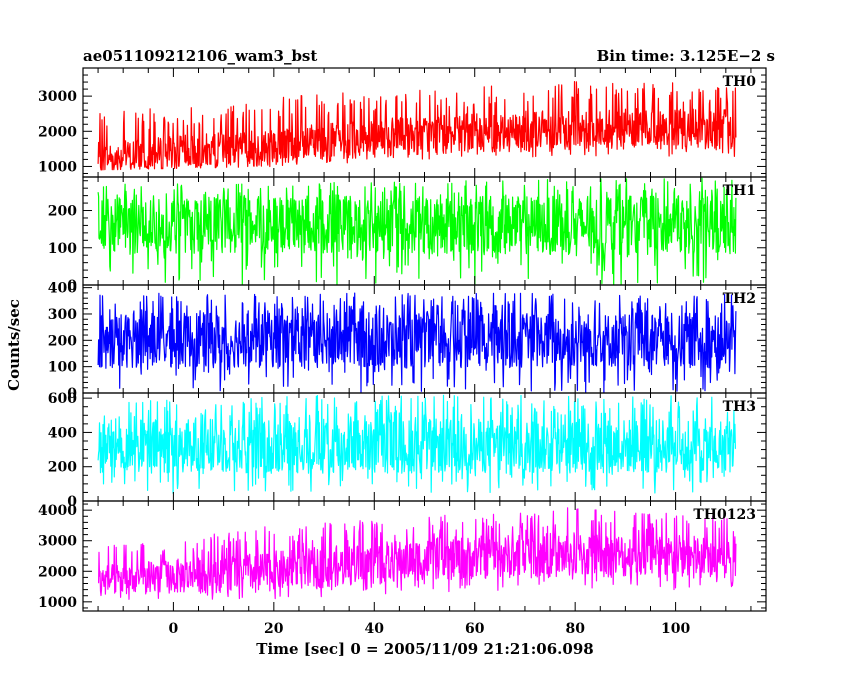 Image resolution: width=850 pixels, height=680 pixels. Describe the element at coordinates (424, 649) in the screenshot. I see `x-axis-label: Time [sec] 0 = 2005/11/09 21:21:06.098` at that location.